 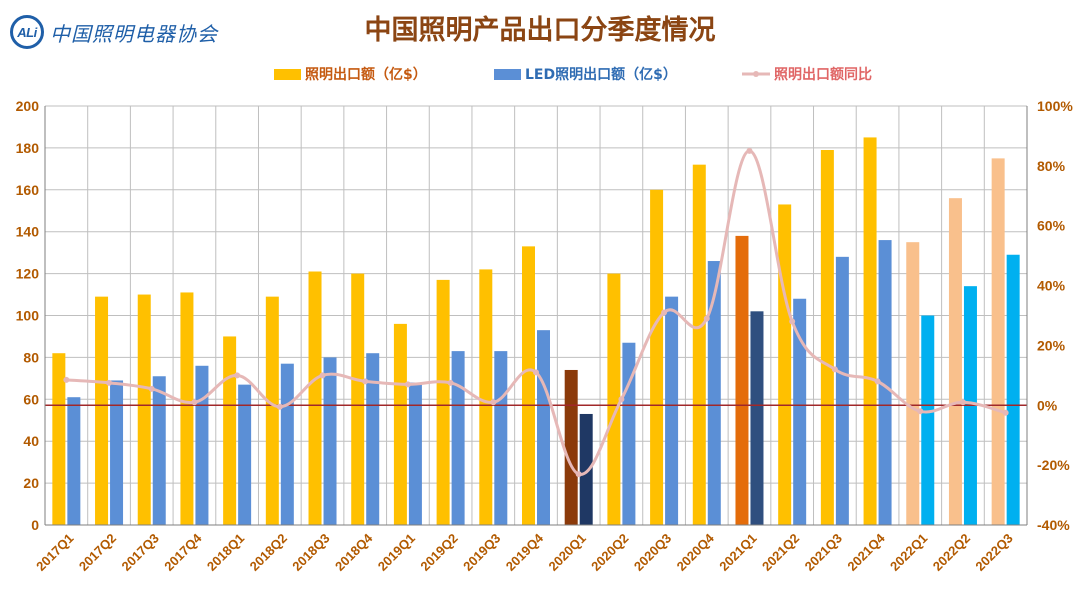 What do you see at coordinates (287, 74) in the screenshot?
I see `legend-swatch-lighting-export` at bounding box center [287, 74].